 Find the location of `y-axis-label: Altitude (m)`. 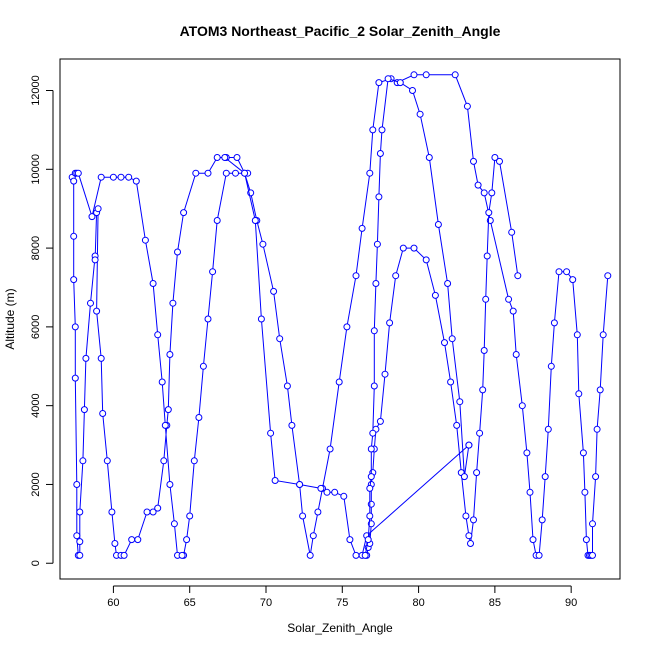

y-axis-label: Altitude (m) is located at coordinates (10, 318).